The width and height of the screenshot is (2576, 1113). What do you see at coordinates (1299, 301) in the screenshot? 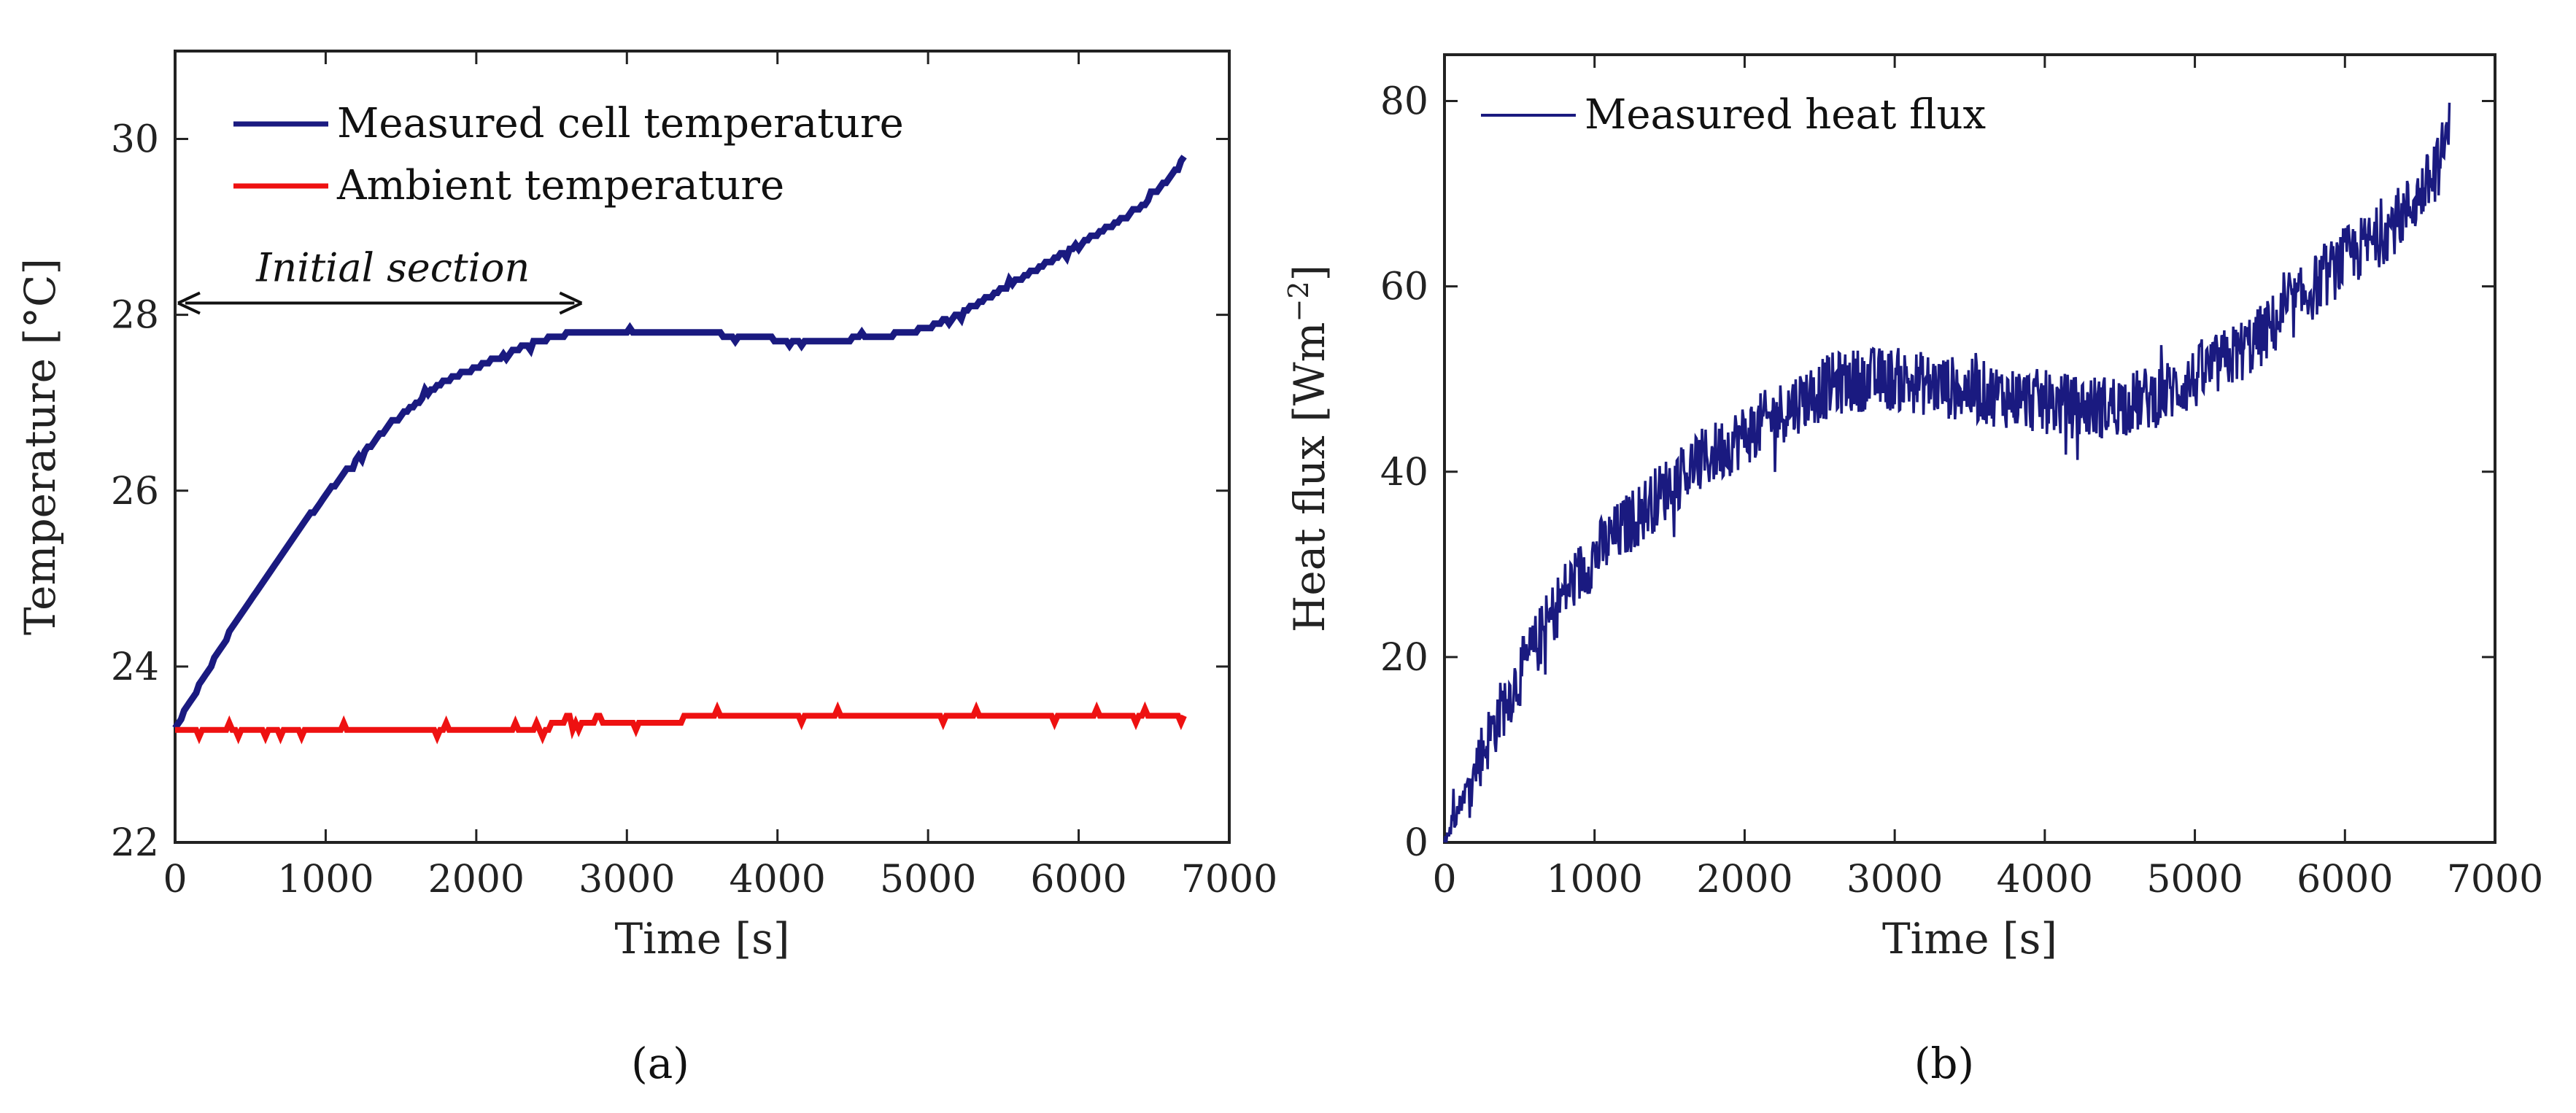
I see `chart-b-y-axis-label-sup: −2` at bounding box center [1299, 301].